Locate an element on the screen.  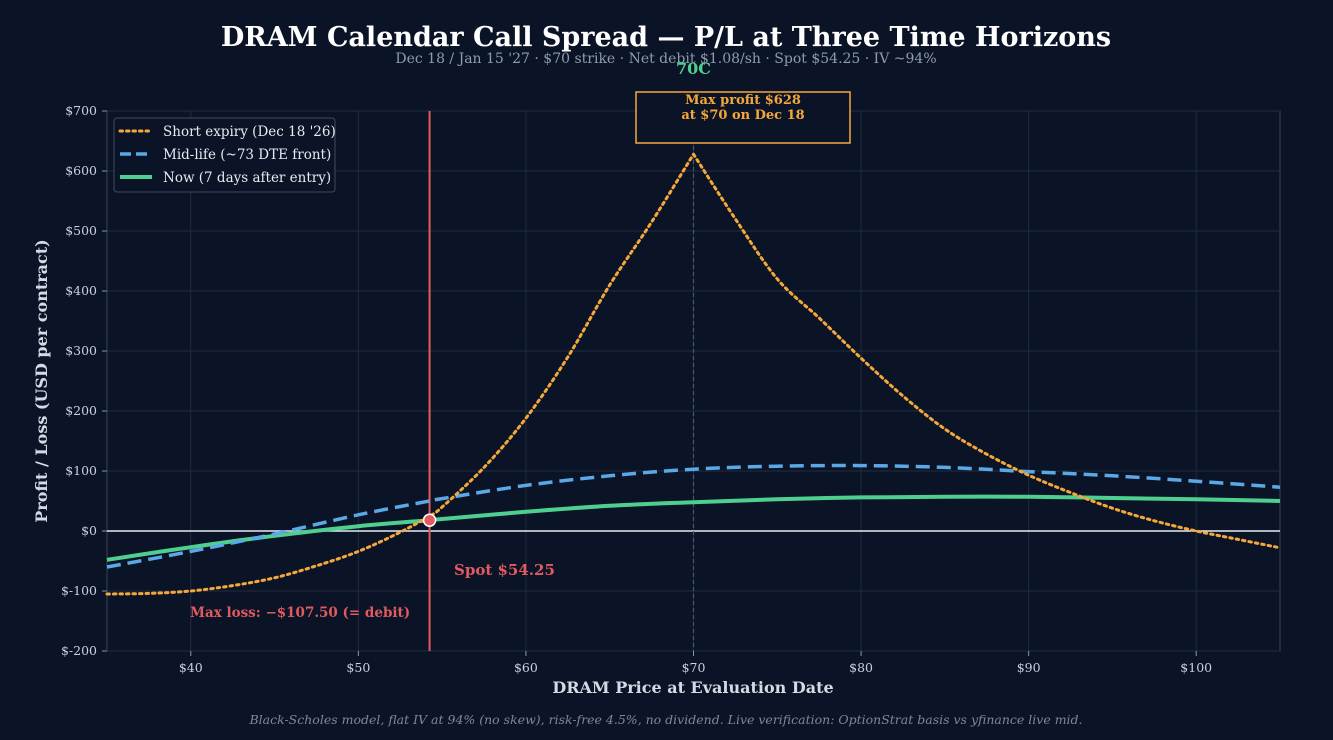
y-axis-label: Profit / Loss (USD per contract) is located at coordinates (41, 380).